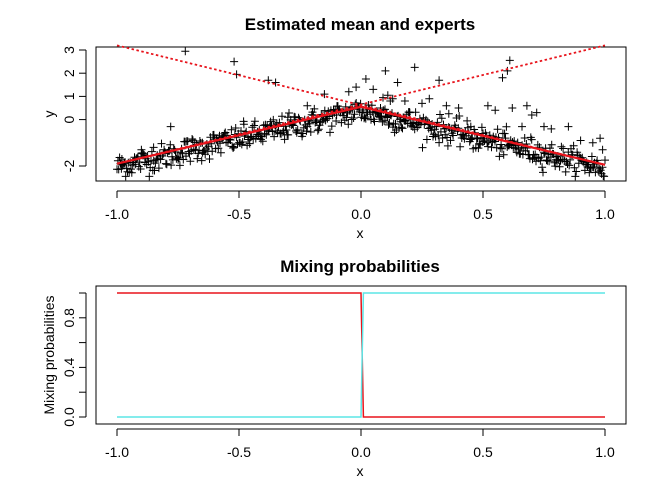  Describe the element at coordinates (69, 50) in the screenshot. I see `y-tick-label-1: 3` at that location.